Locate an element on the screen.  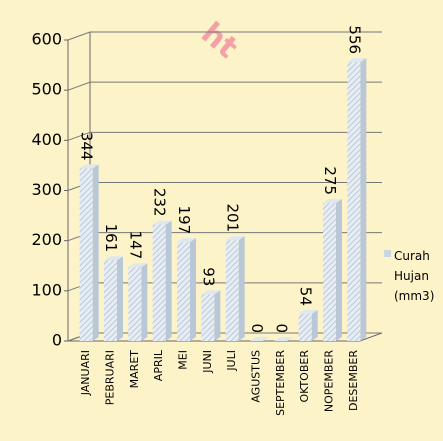
legend-label: Curah Hujan (mm3) is located at coordinates (414, 276).